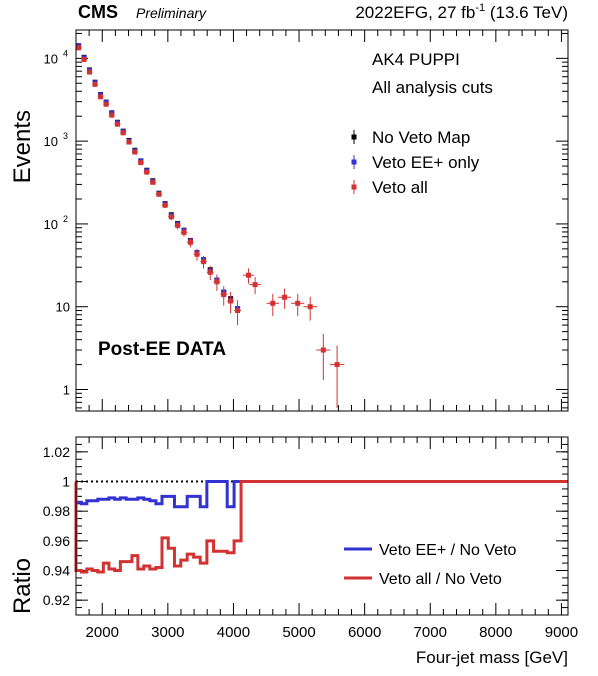 The image size is (598, 676). Describe the element at coordinates (415, 12) in the screenshot. I see `luminosity-prefix: 2022EFG, 27 fb` at that location.